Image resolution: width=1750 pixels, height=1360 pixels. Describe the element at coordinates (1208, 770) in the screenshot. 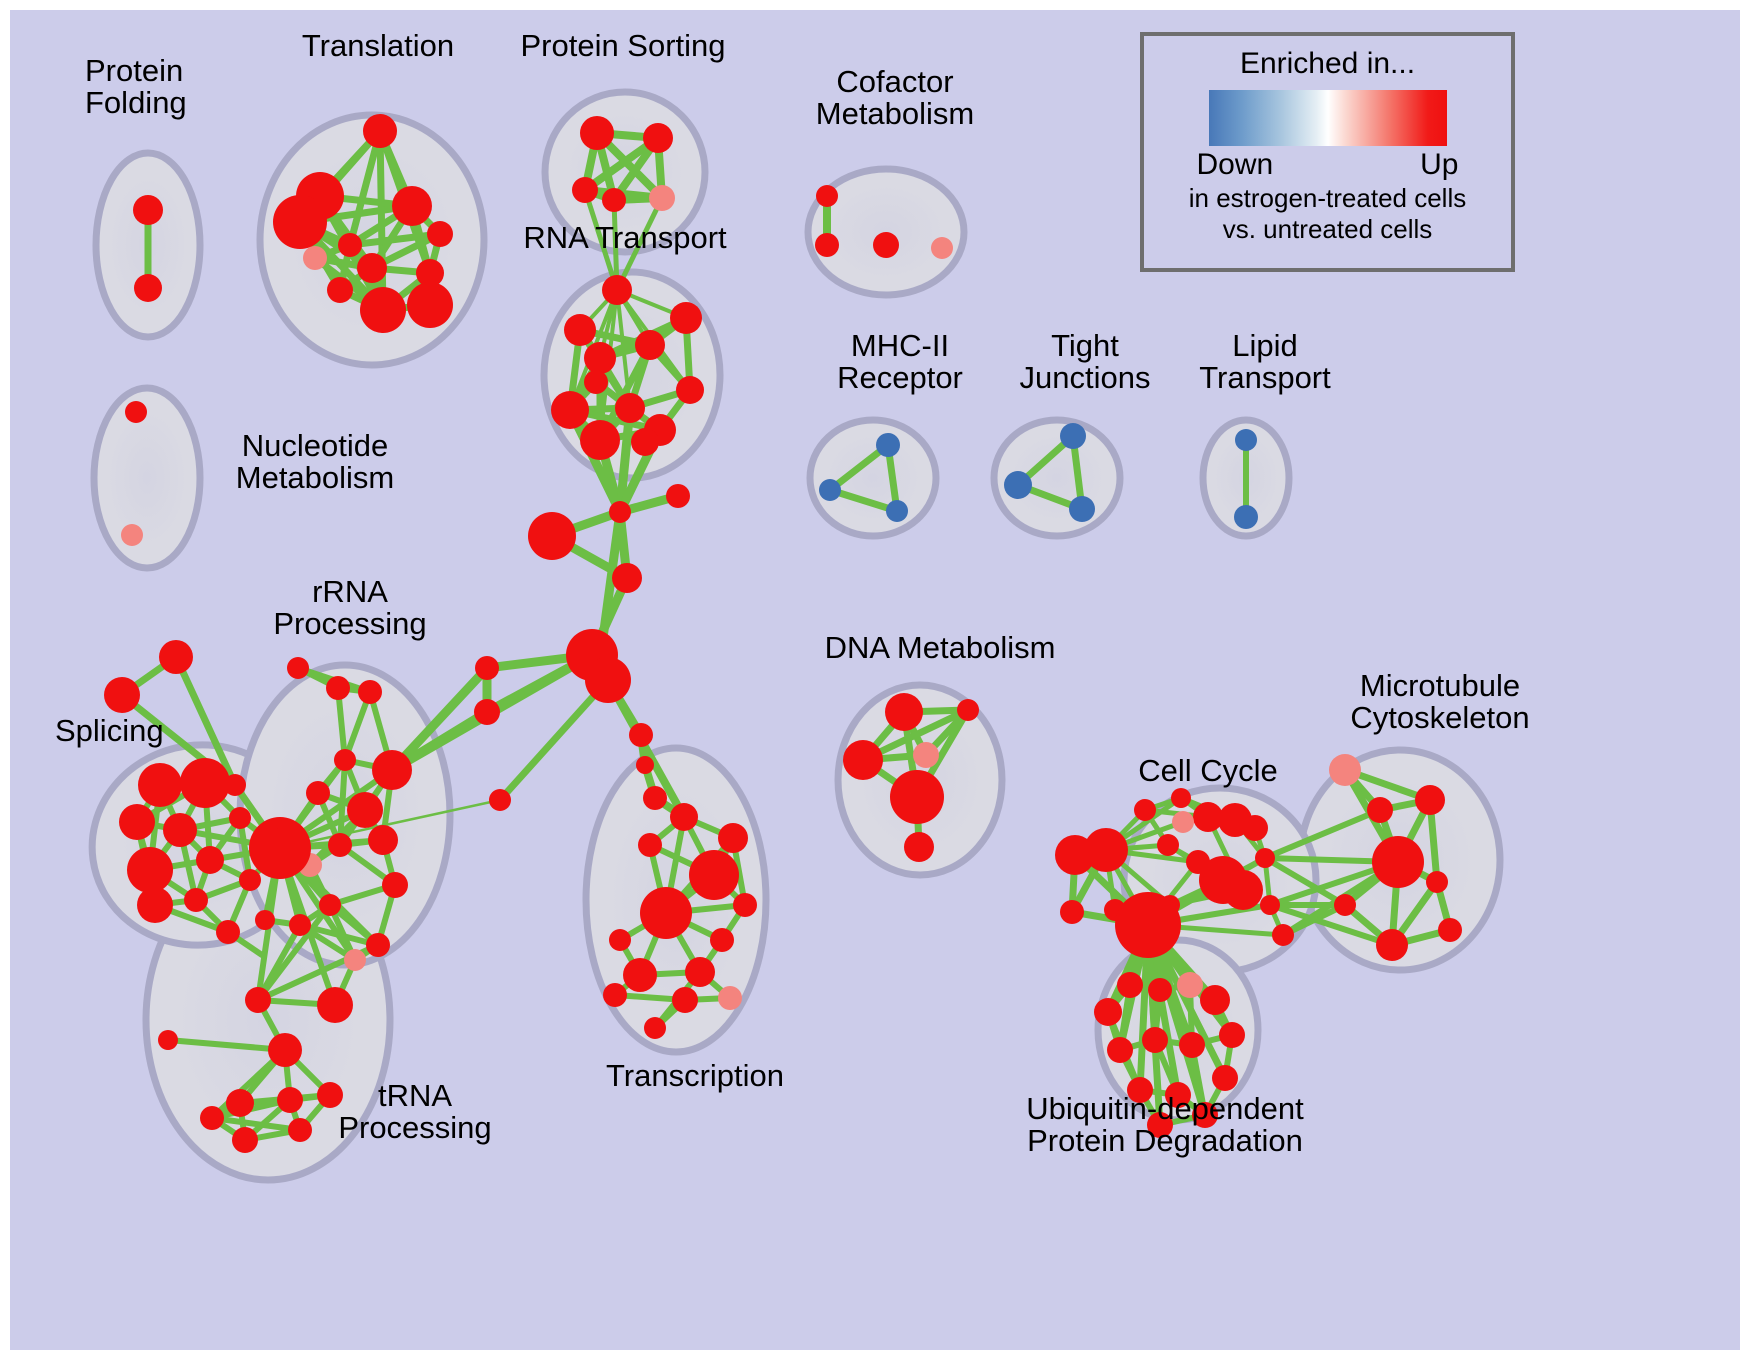

I see `cluster-label-cell-cycle: Cell Cycle` at that location.